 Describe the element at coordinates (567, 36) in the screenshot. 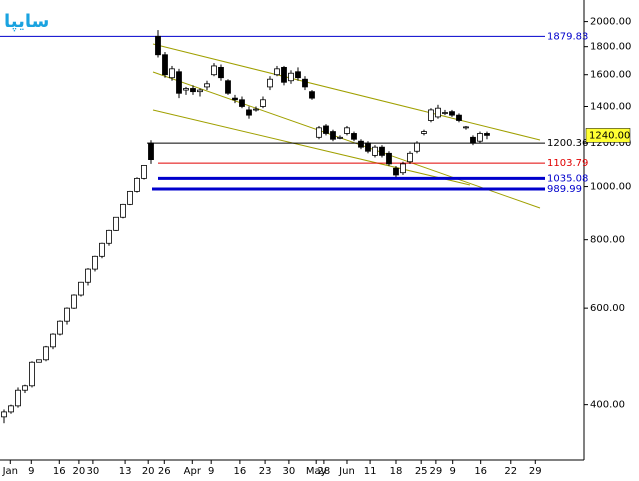

I see `level-label: 1879.83` at that location.